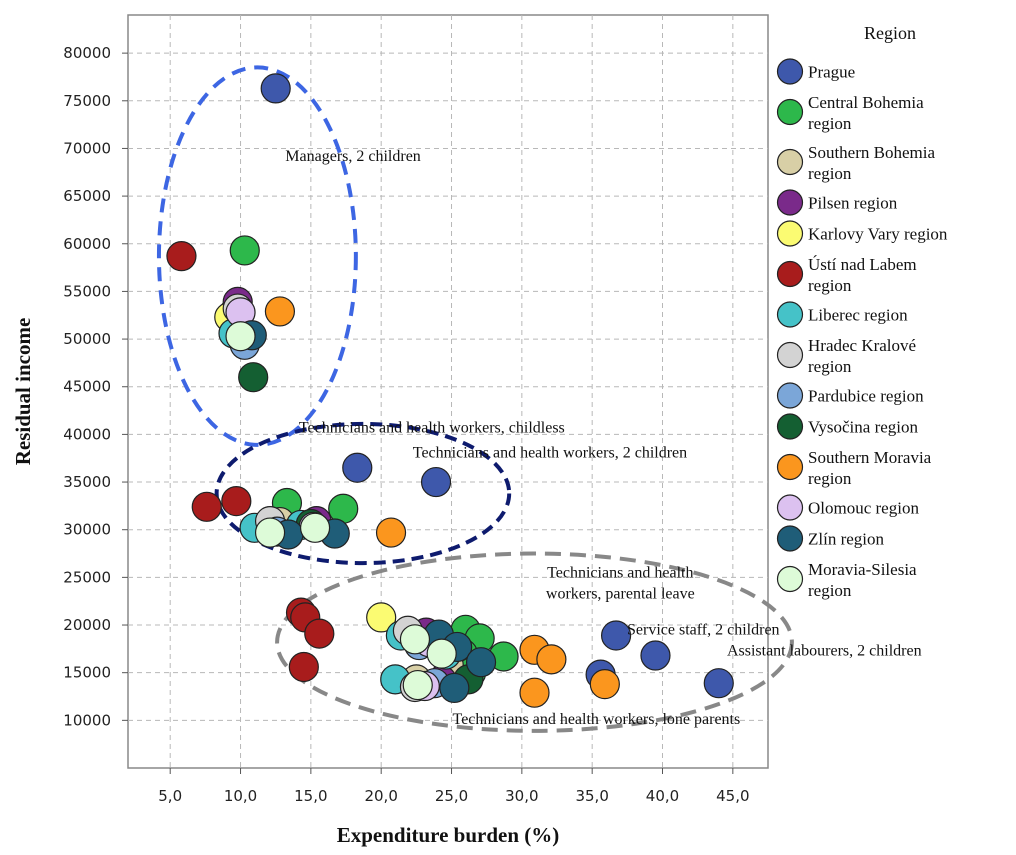 The width and height of the screenshot is (1016, 855). Describe the element at coordinates (862, 275) in the screenshot. I see `legend-label: Ústí nad Labem region` at that location.